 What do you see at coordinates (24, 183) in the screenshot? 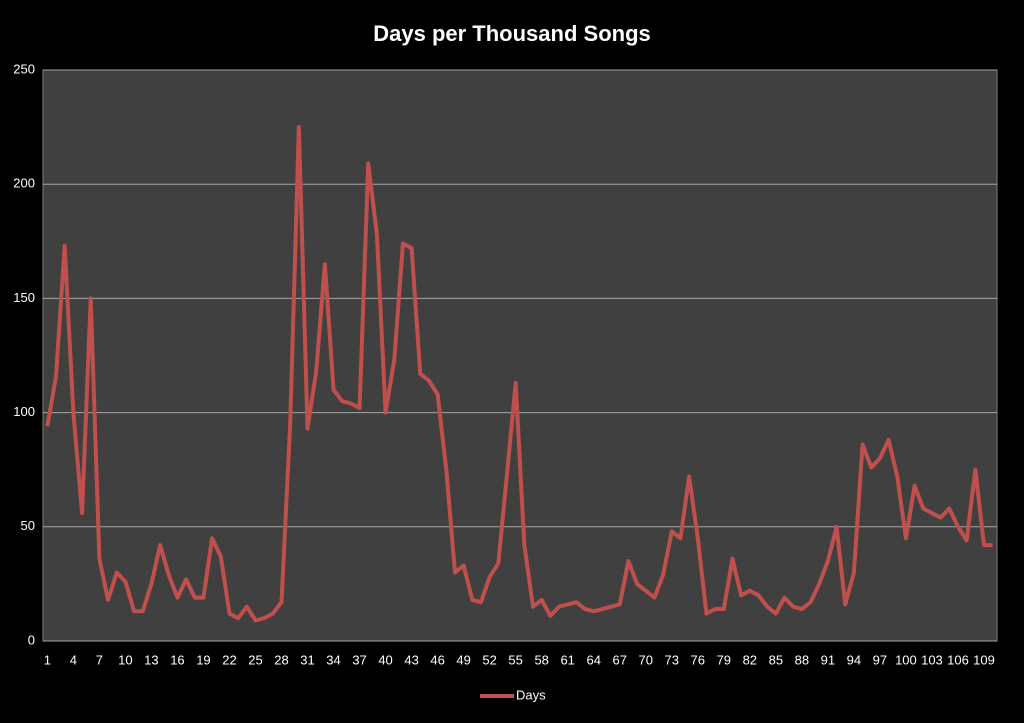
I see `y-tick-label: 200` at bounding box center [24, 183].